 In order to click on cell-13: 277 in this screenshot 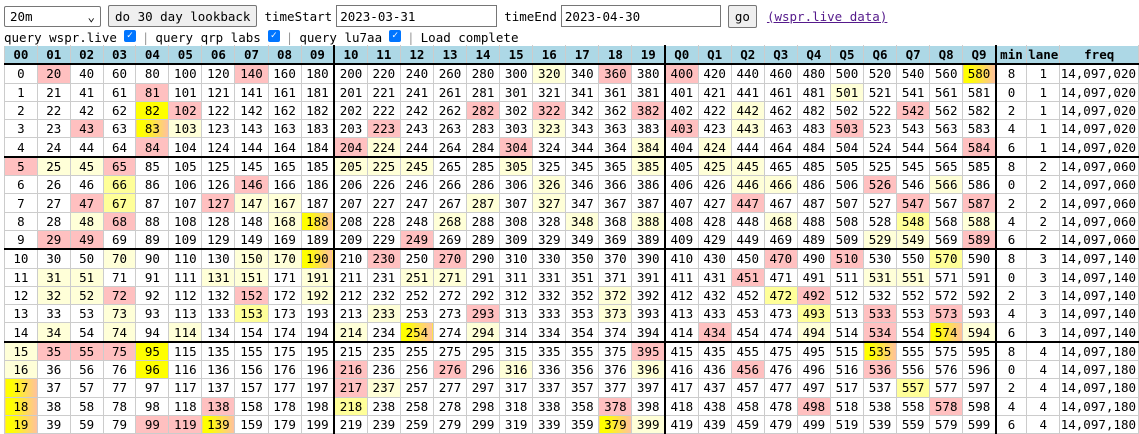, I will do `click(450, 388)`.